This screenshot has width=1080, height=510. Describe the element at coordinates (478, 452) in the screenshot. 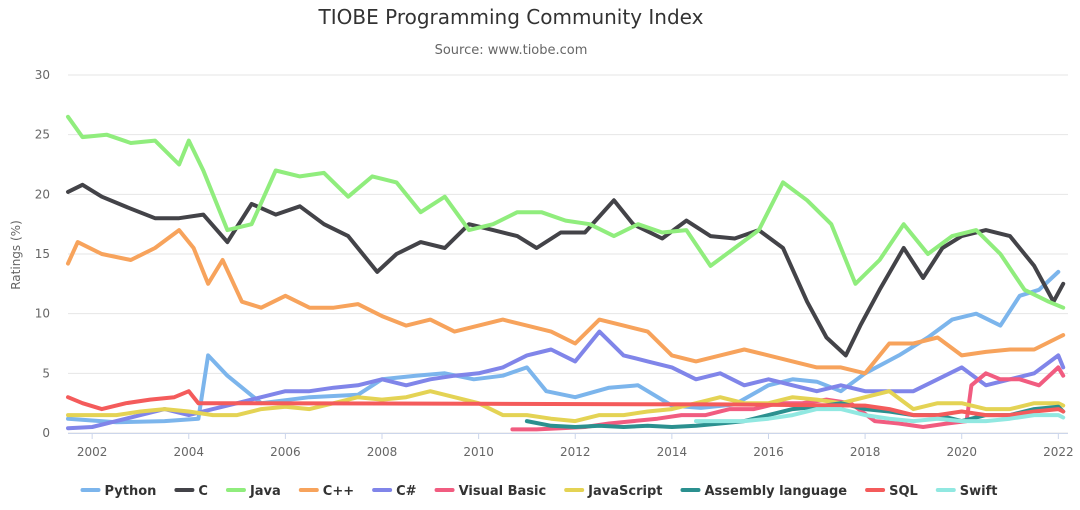

I see `x-tick-label: 2010` at that location.